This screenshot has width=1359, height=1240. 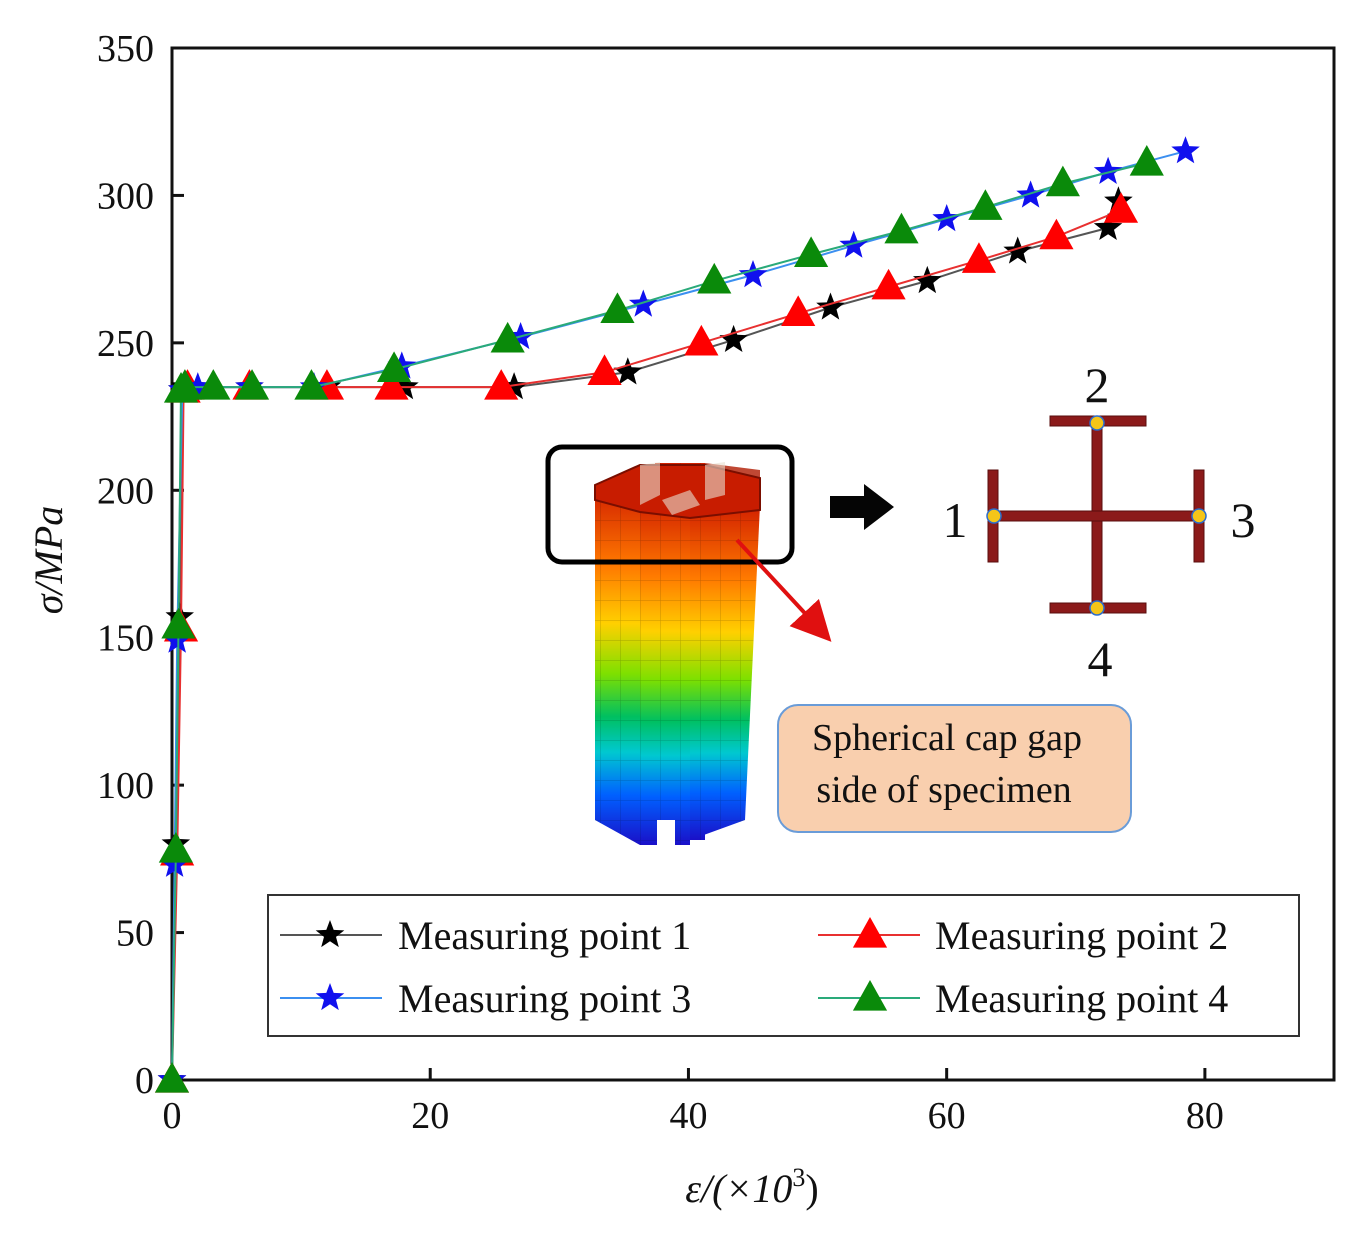 What do you see at coordinates (670, 504) in the screenshot?
I see `highlight-box` at bounding box center [670, 504].